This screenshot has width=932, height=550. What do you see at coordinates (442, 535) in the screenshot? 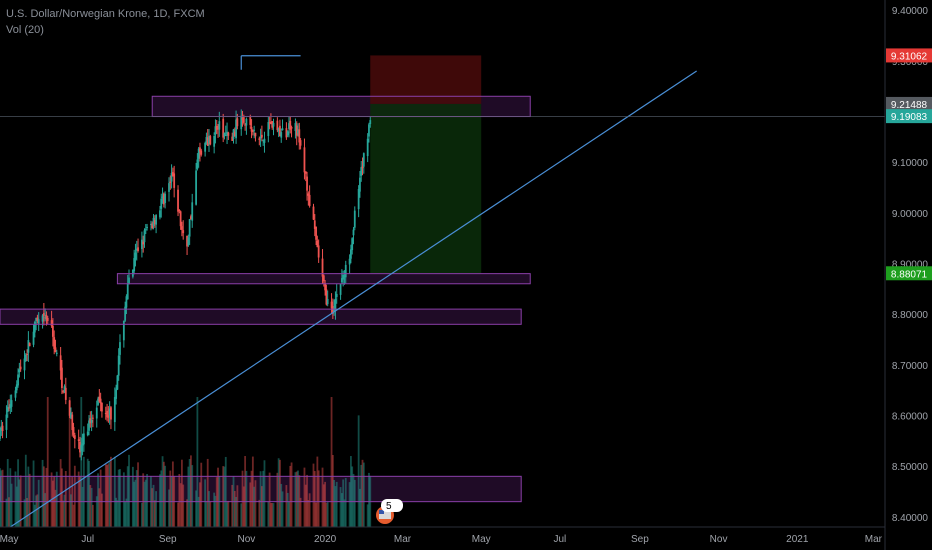
I see `time-axis: May Jul Sep Nov 2020 Mar May Jul Sep Nov 2021 Mar` at bounding box center [442, 535].